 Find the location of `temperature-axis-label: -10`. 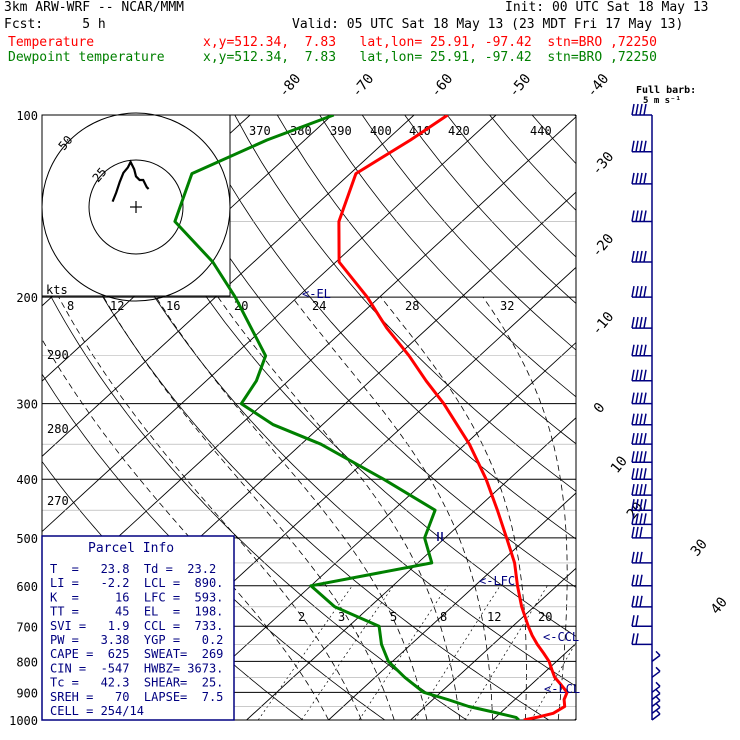

temperature-axis-label: -10 is located at coordinates (603, 324).